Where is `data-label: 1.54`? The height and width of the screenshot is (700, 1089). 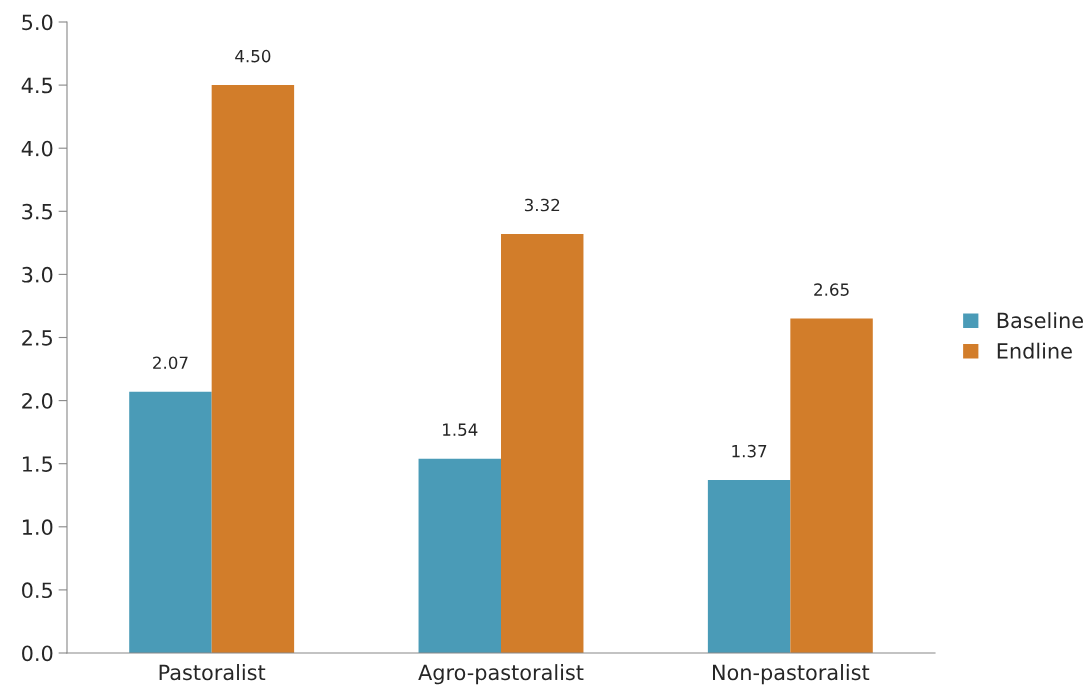 data-label: 1.54 is located at coordinates (460, 429).